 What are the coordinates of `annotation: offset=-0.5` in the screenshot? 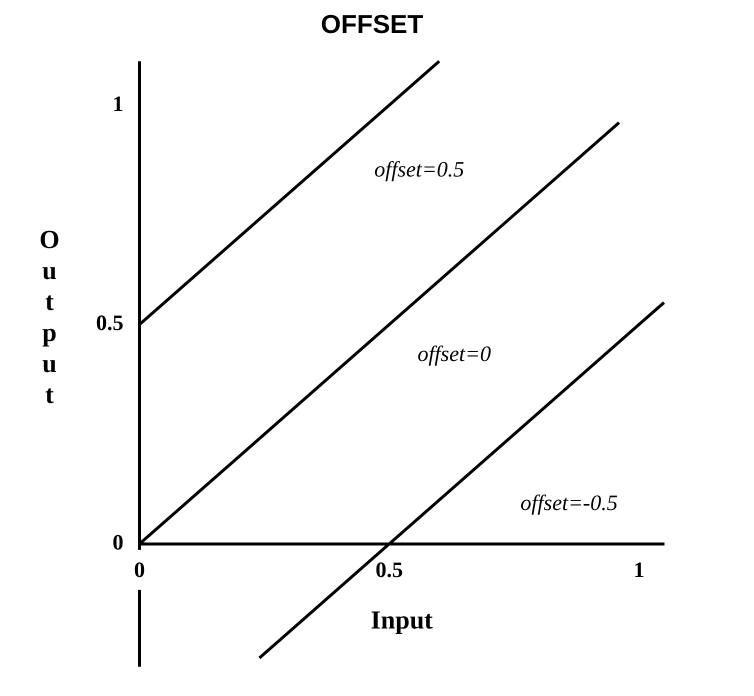 It's located at (569, 503).